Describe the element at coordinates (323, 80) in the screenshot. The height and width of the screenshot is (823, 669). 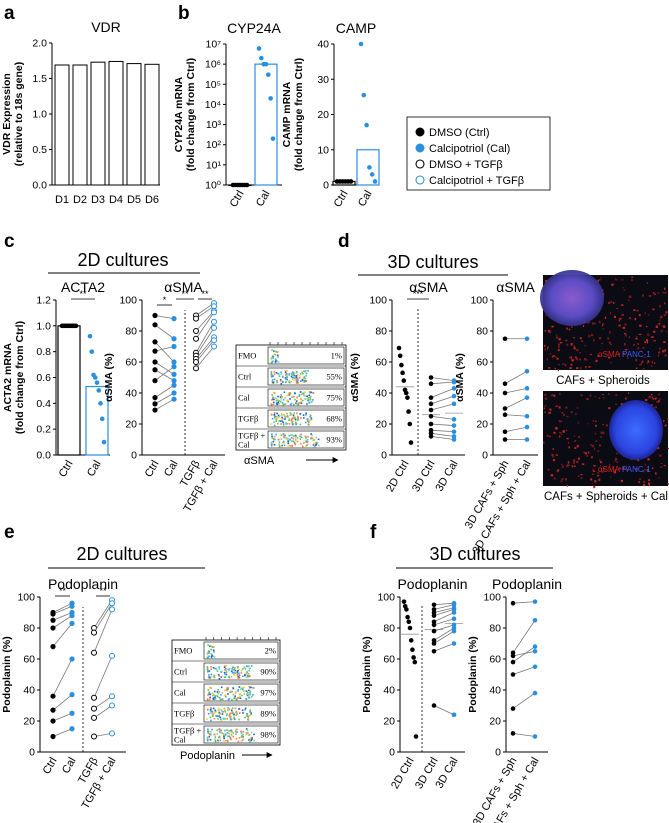
I see `y-tick-label: 30` at that location.